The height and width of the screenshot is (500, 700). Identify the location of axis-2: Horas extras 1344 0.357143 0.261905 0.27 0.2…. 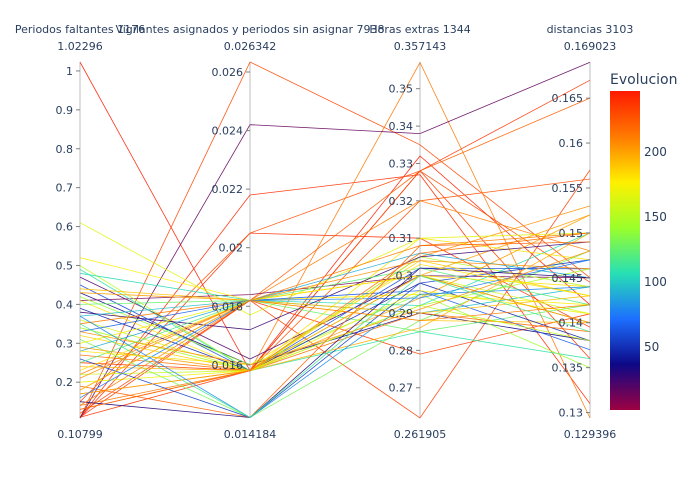
(419, 232).